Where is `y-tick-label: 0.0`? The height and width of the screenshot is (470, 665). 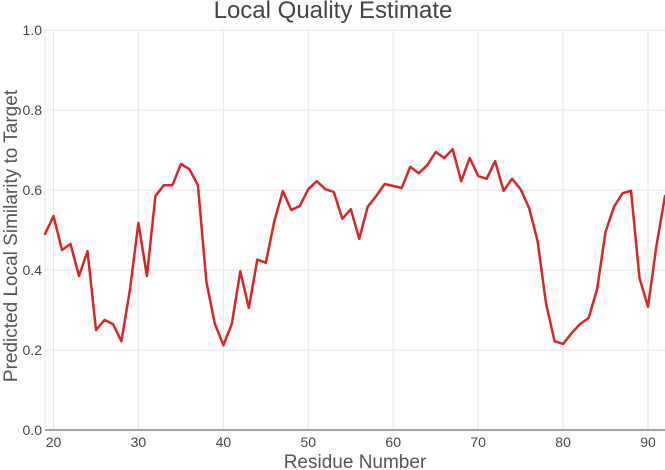 y-tick-label: 0.0 is located at coordinates (33, 430).